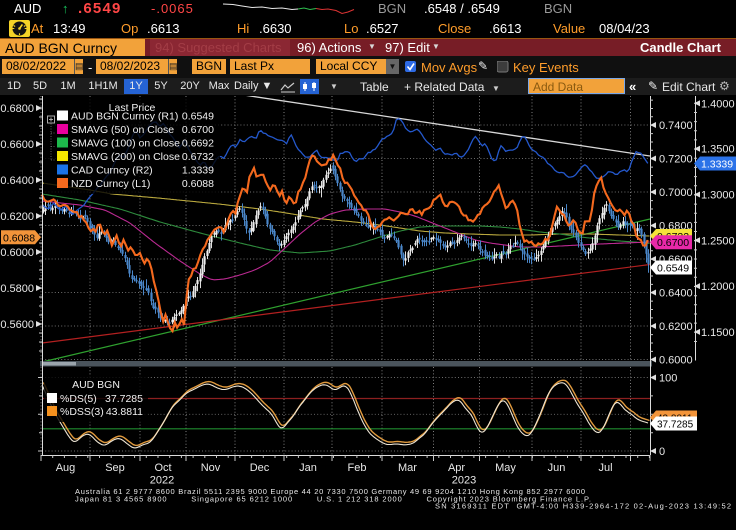 The width and height of the screenshot is (736, 530). Describe the element at coordinates (464, 481) in the screenshot. I see `svg-text: 2023` at that location.